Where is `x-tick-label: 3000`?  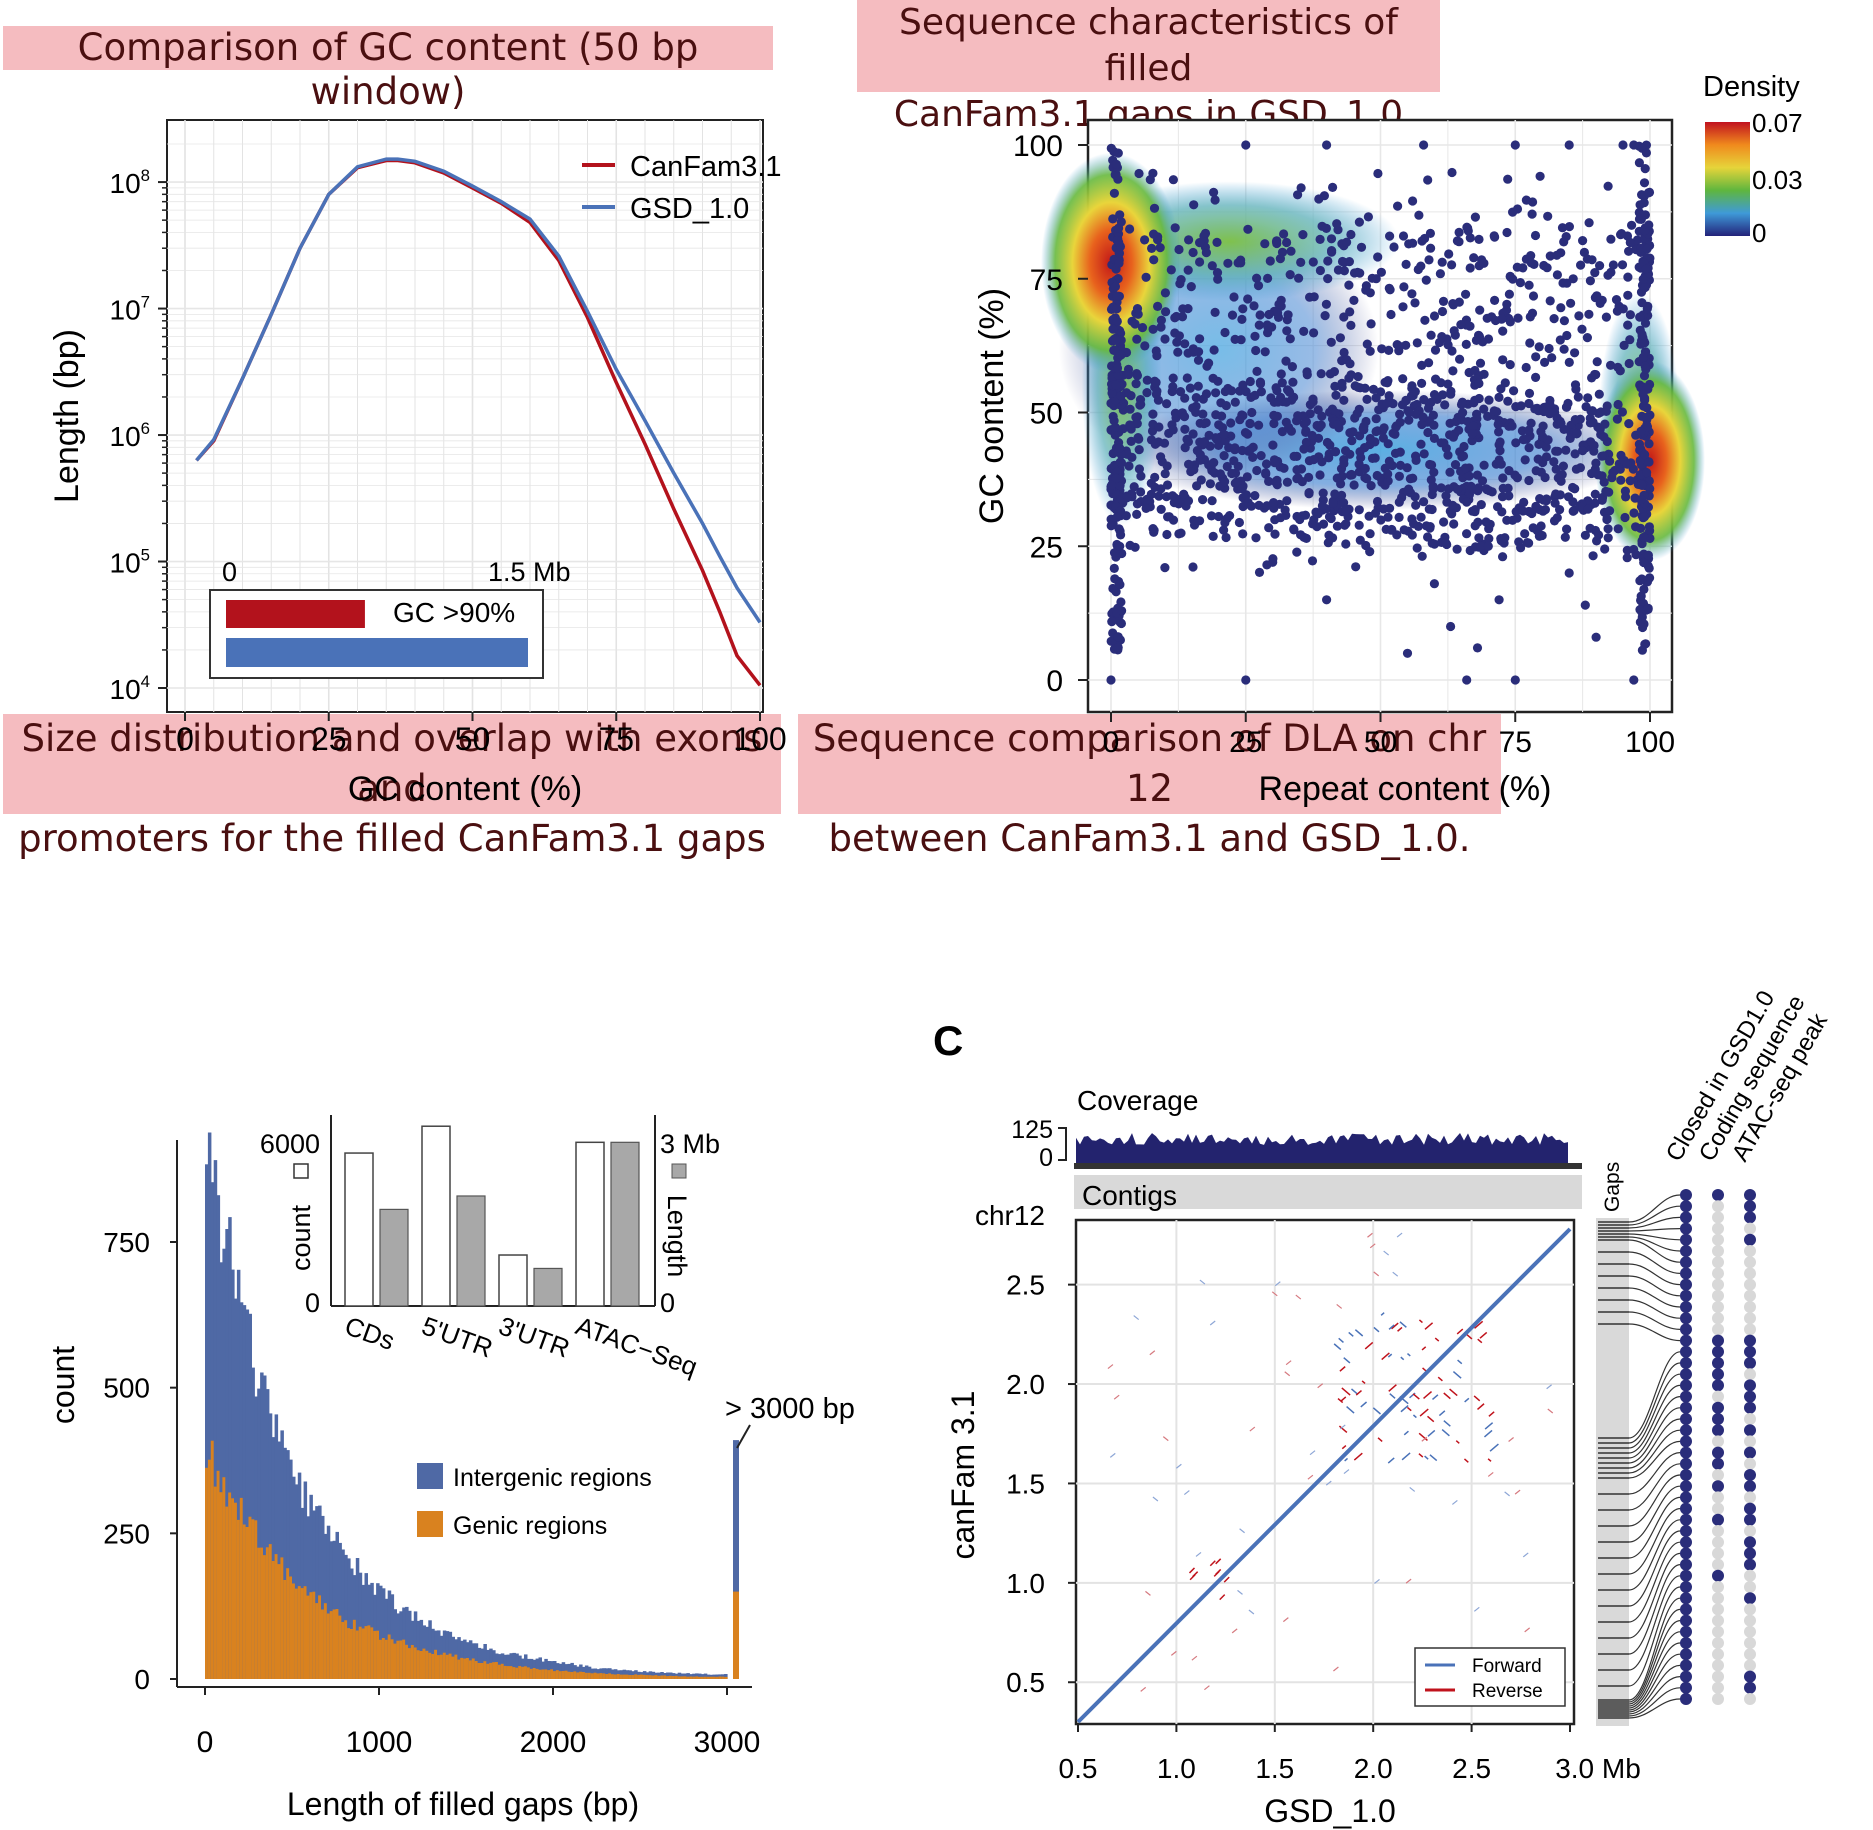
x-tick-label: 3000 is located at coordinates (727, 1742).